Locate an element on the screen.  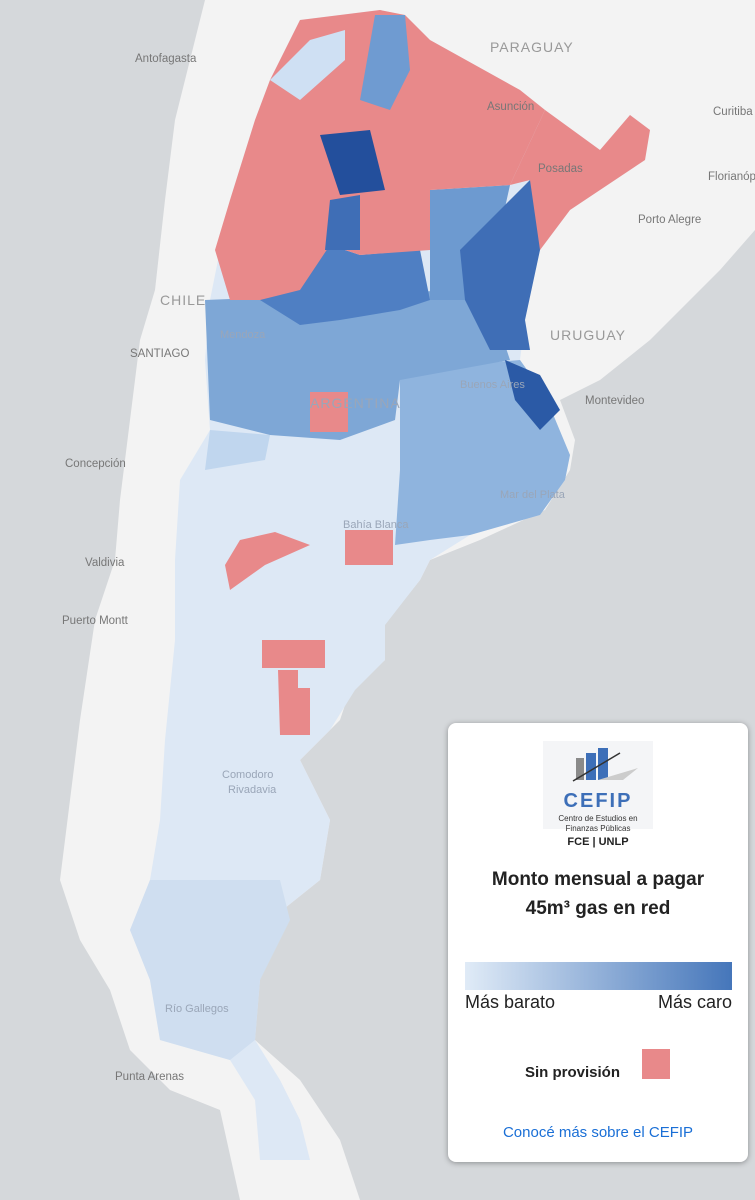
country-label: PARAGUAY is located at coordinates (532, 47).